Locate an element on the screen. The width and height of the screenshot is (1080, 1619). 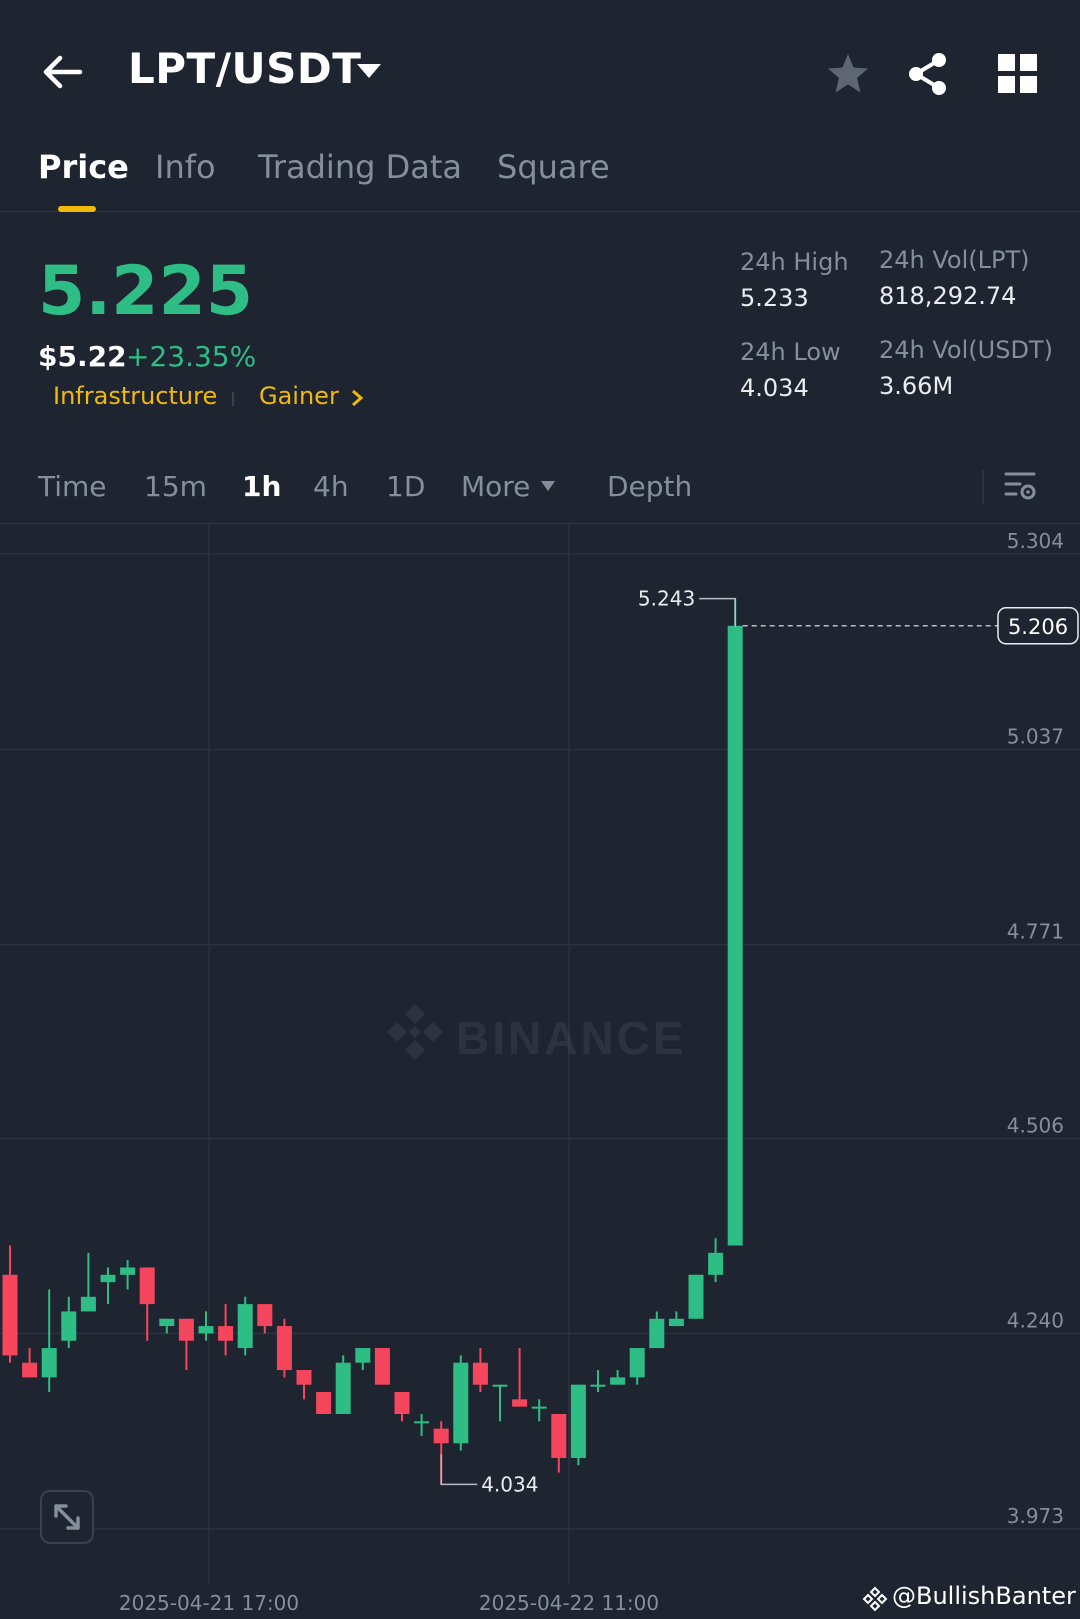
time-tick-label: 2025-04-21 17:00 is located at coordinates (209, 1603).